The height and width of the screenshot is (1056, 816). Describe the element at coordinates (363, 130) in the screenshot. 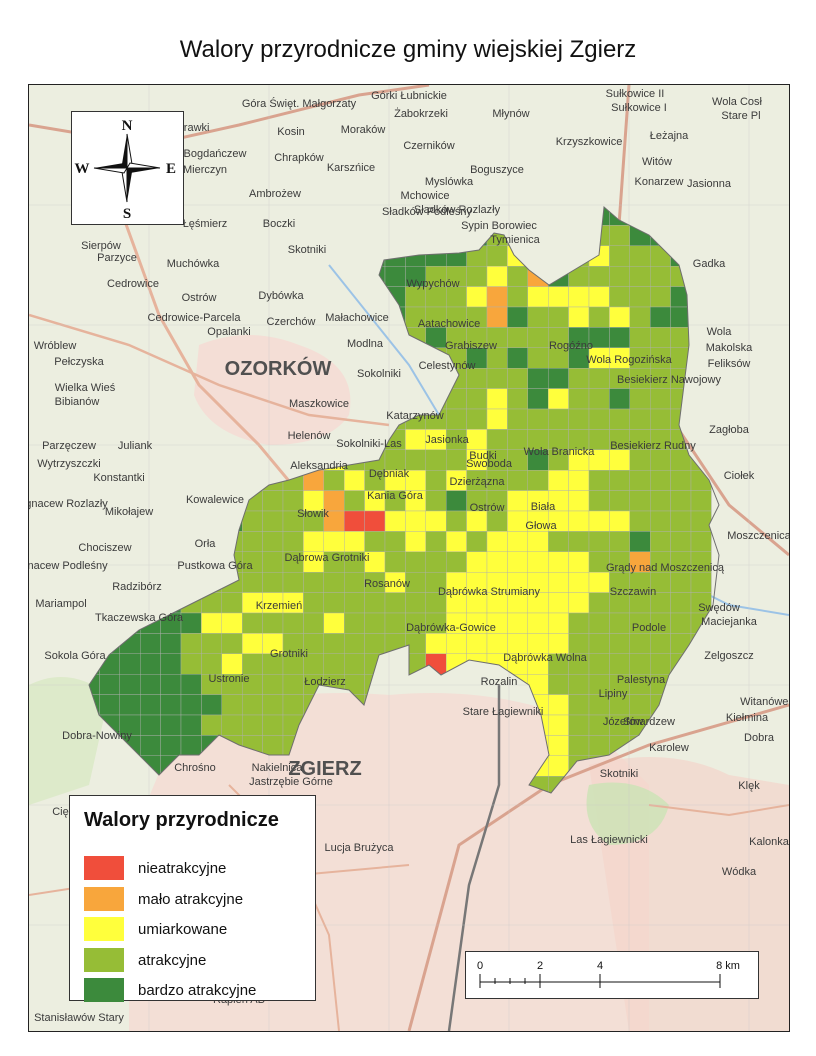

I see `place-label: Moraków` at that location.